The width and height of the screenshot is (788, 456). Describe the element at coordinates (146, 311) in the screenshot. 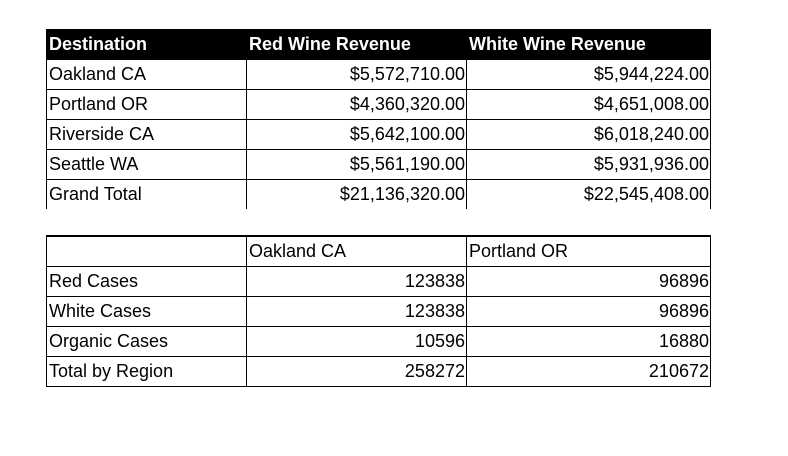

I see `row-label-cell: White Cases` at that location.